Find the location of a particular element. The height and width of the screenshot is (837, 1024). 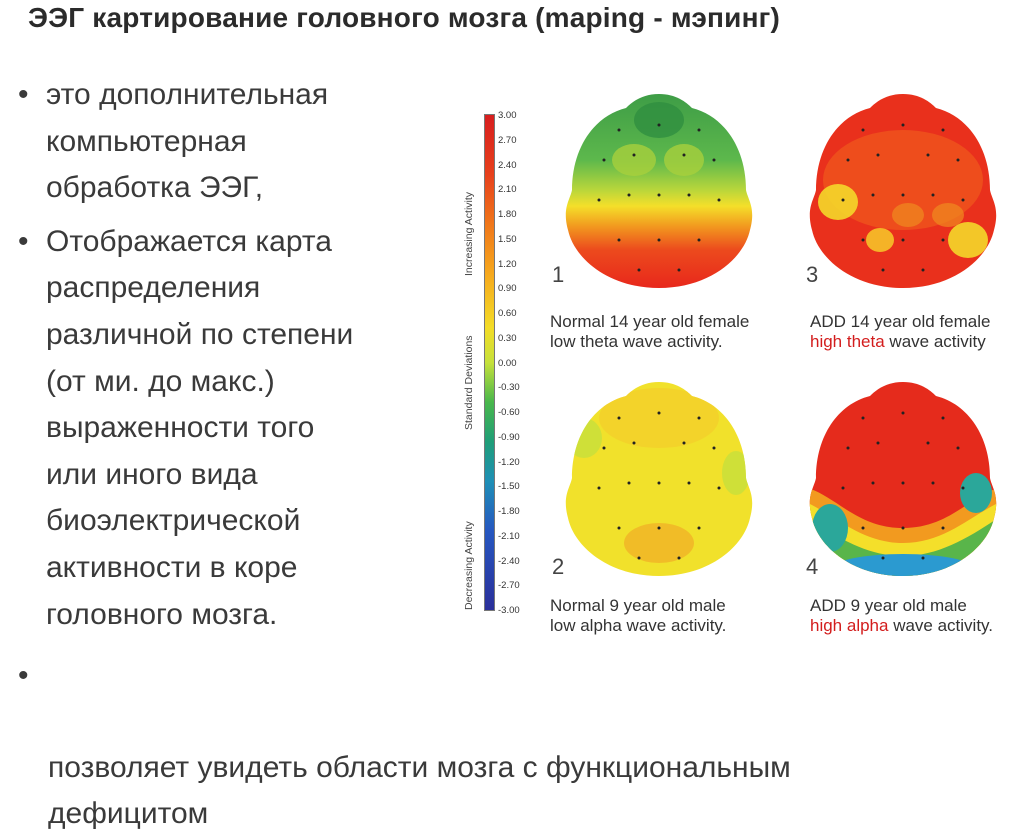

scale-title-increasing: Increasing Activity is located at coordinates (469, 233).